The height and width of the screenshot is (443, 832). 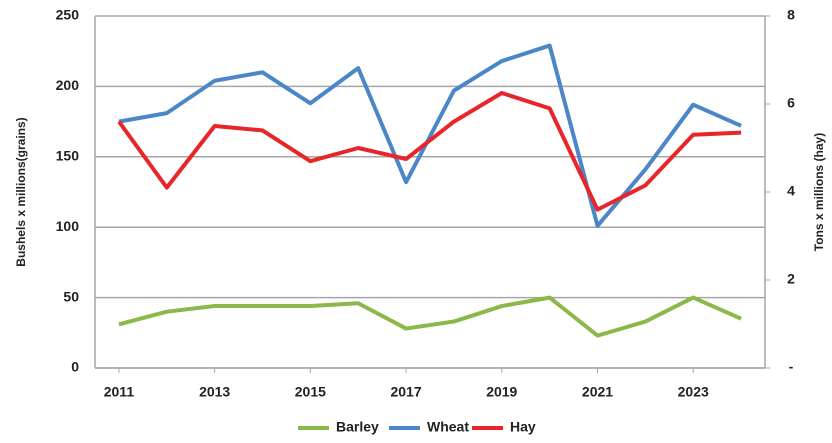 I want to click on y-tick-label: 0, so click(x=75, y=367).